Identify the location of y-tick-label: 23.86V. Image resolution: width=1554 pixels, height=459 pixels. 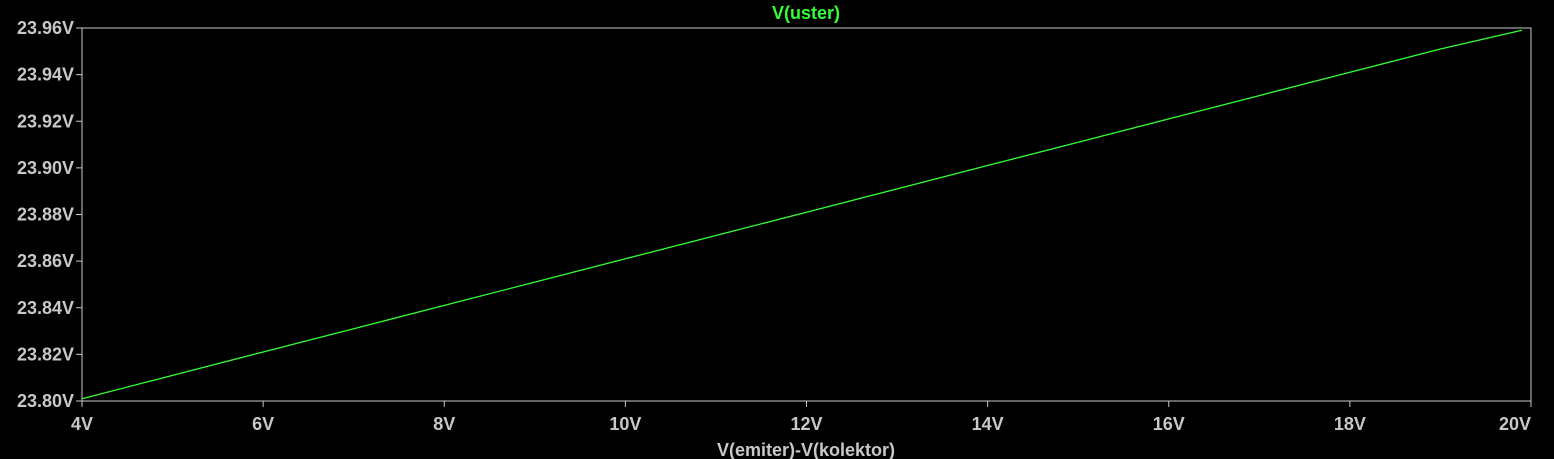
(45, 261).